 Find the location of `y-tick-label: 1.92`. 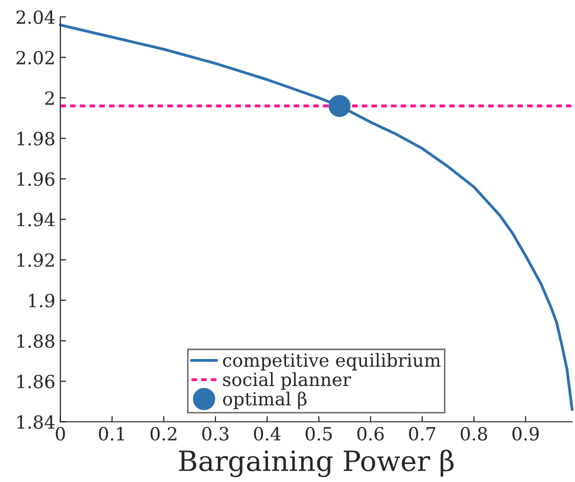

y-tick-label: 1.92 is located at coordinates (36, 260).